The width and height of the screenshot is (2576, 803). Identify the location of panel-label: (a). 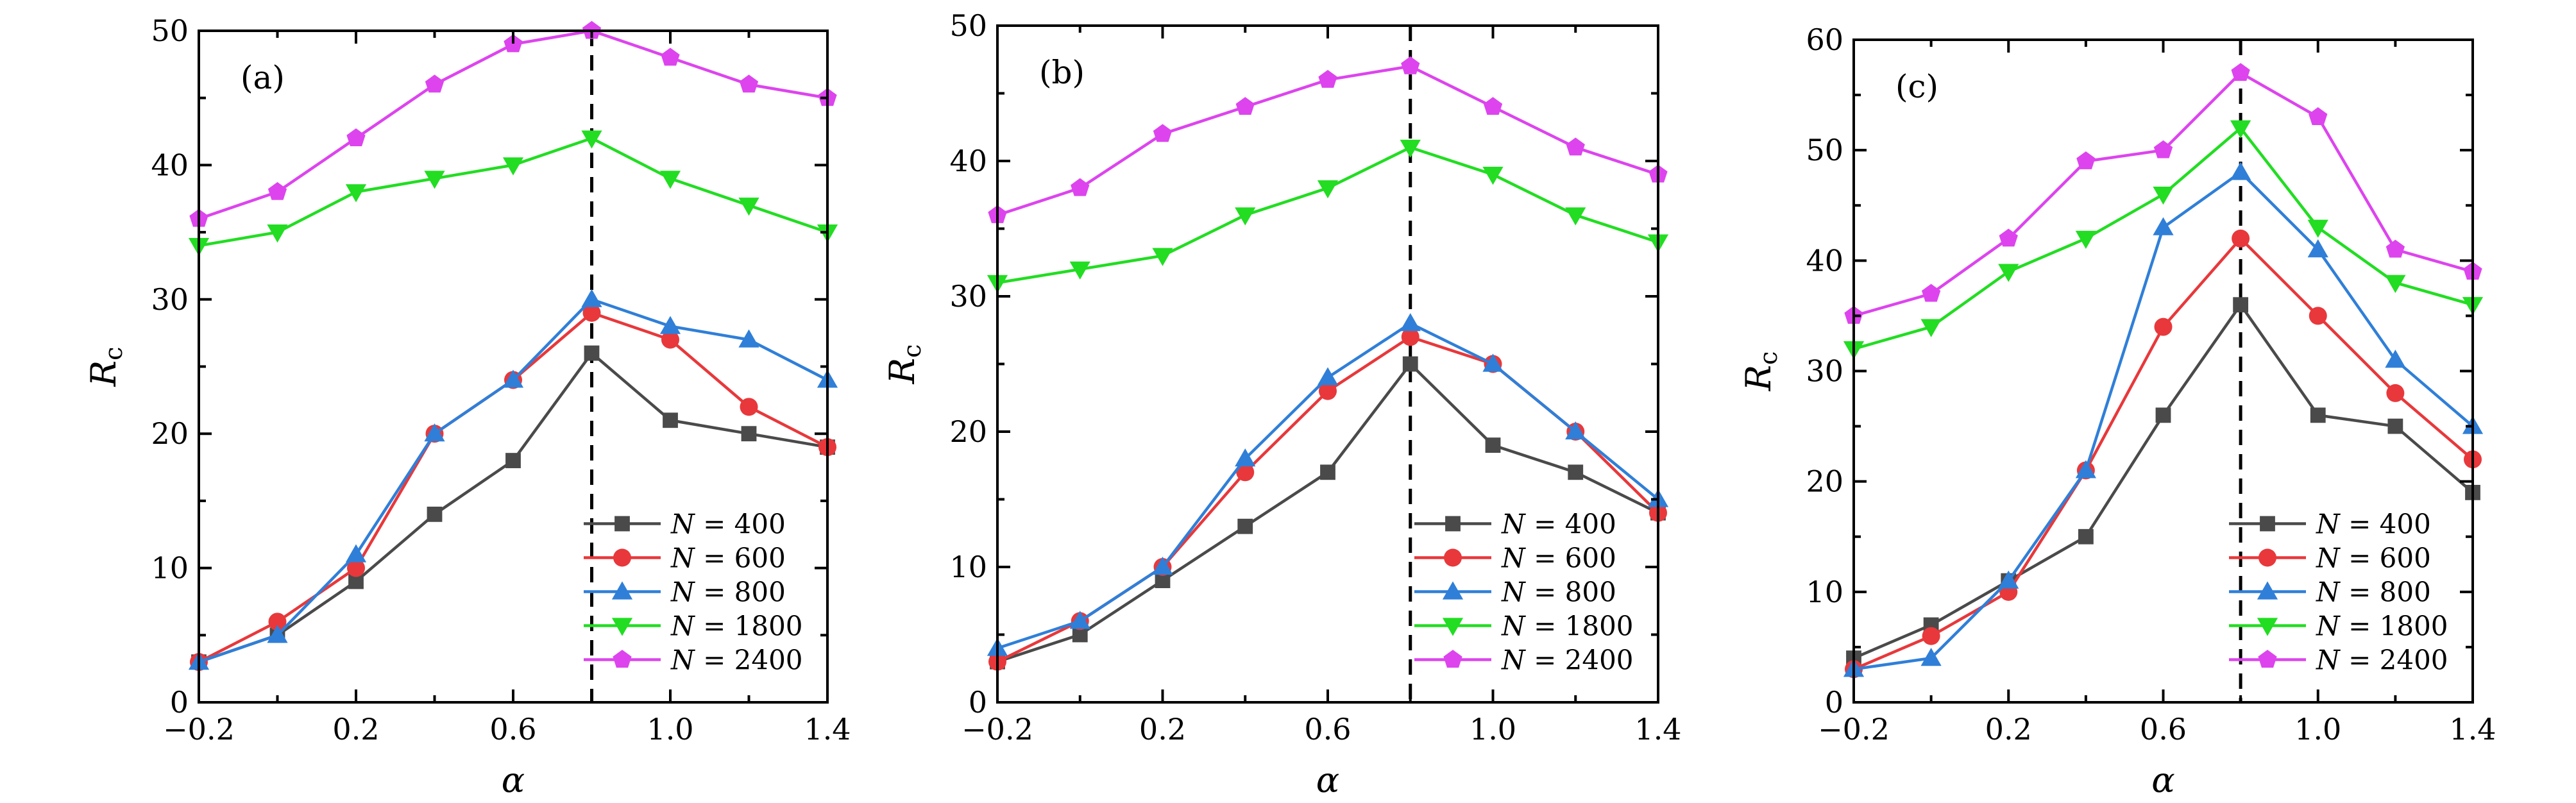
(263, 78).